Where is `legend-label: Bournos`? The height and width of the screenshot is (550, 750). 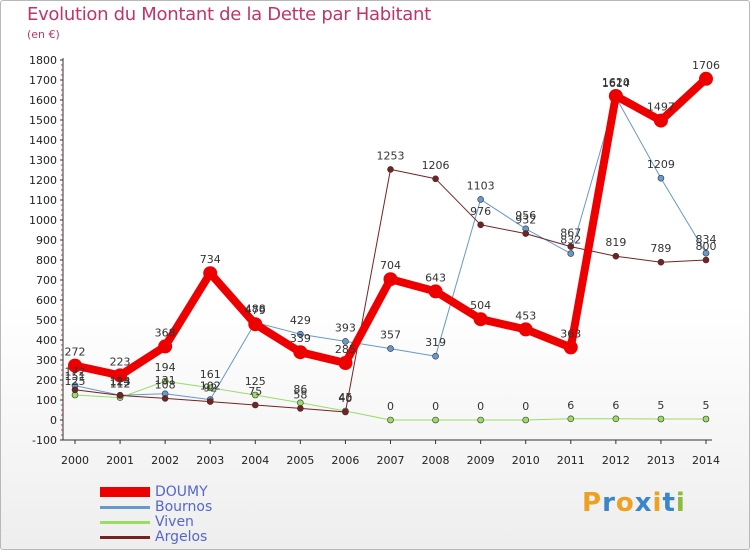
legend-label: Bournos is located at coordinates (184, 507).